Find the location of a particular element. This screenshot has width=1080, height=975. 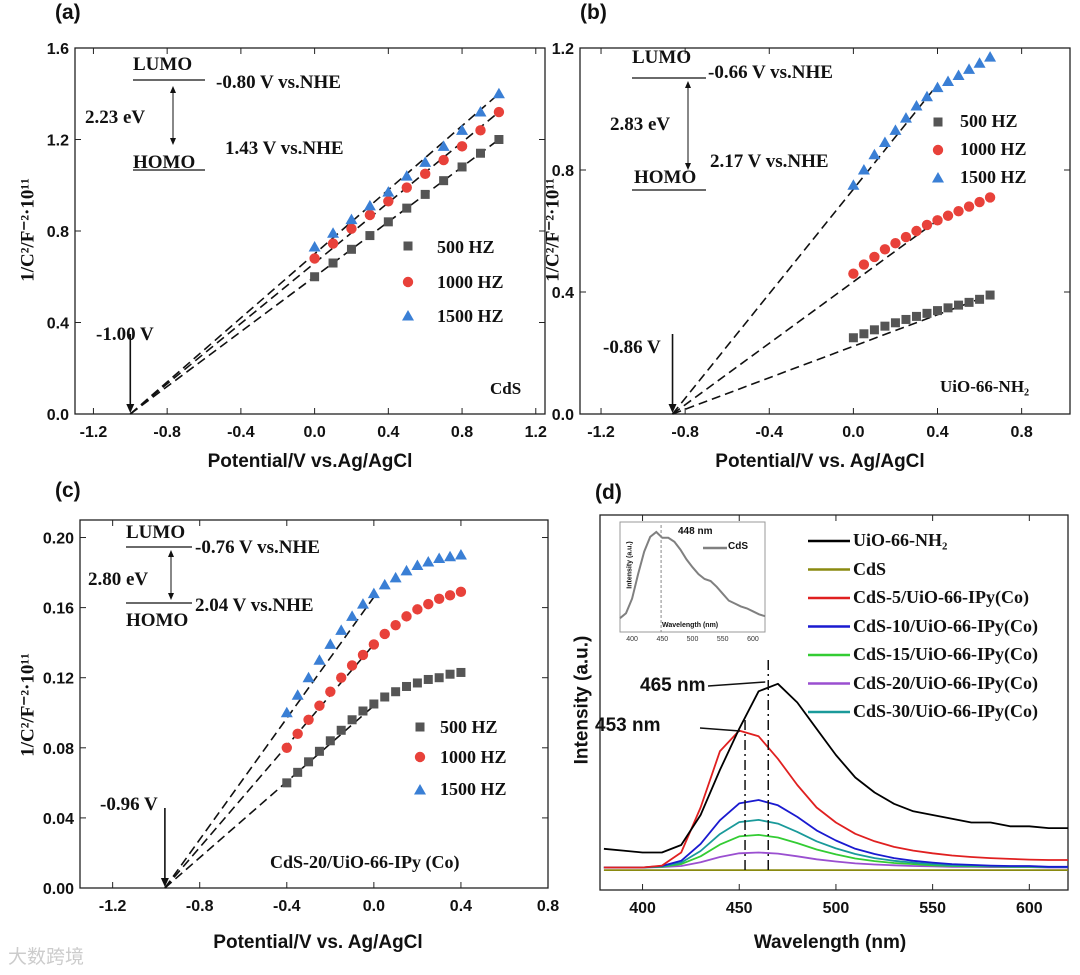

legend-entry: CdS-30/UiO-66-IPy(Co) is located at coordinates (945, 711).